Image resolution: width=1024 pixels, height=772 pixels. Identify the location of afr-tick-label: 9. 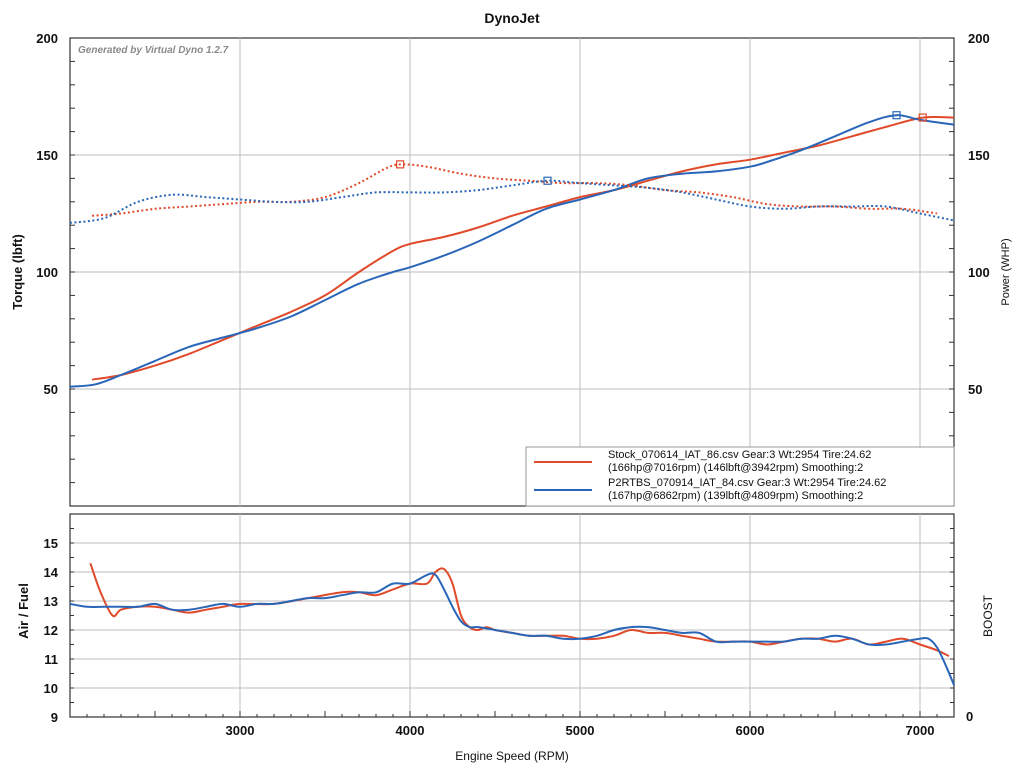
(54, 717).